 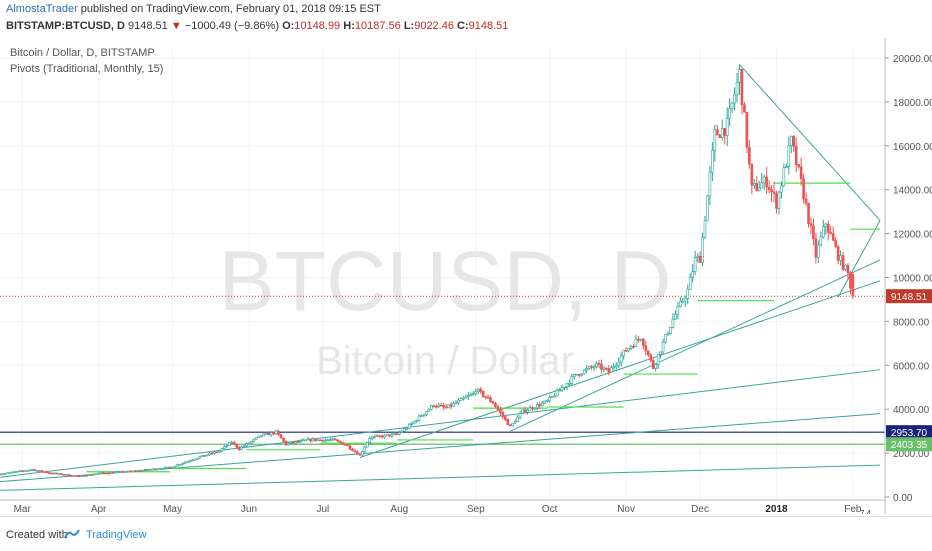 What do you see at coordinates (116, 535) in the screenshot?
I see `tradingview-brand: TradingView` at bounding box center [116, 535].